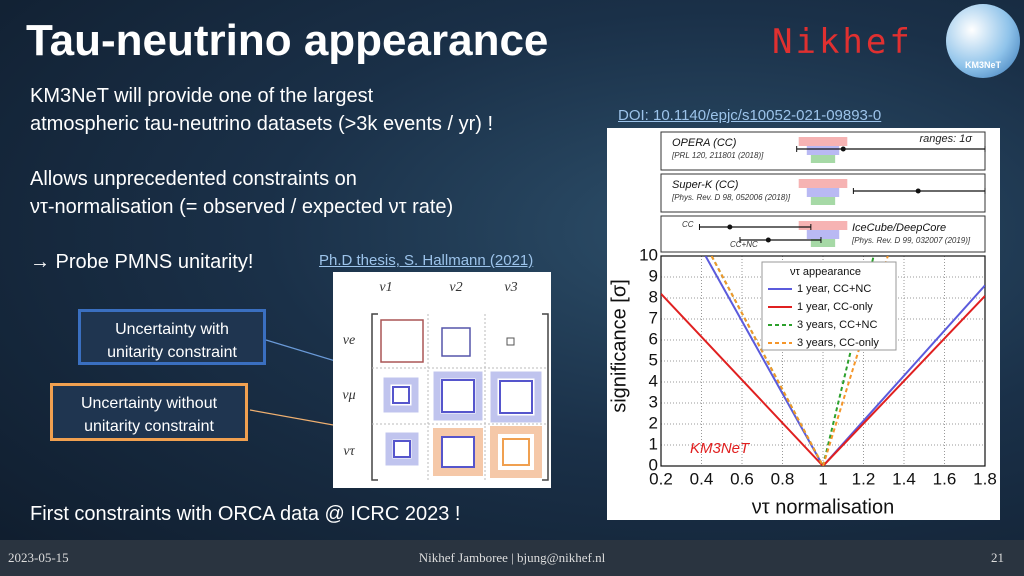 This screenshot has width=1024, height=576. I want to click on matrix-row: νμ, so click(348, 395).